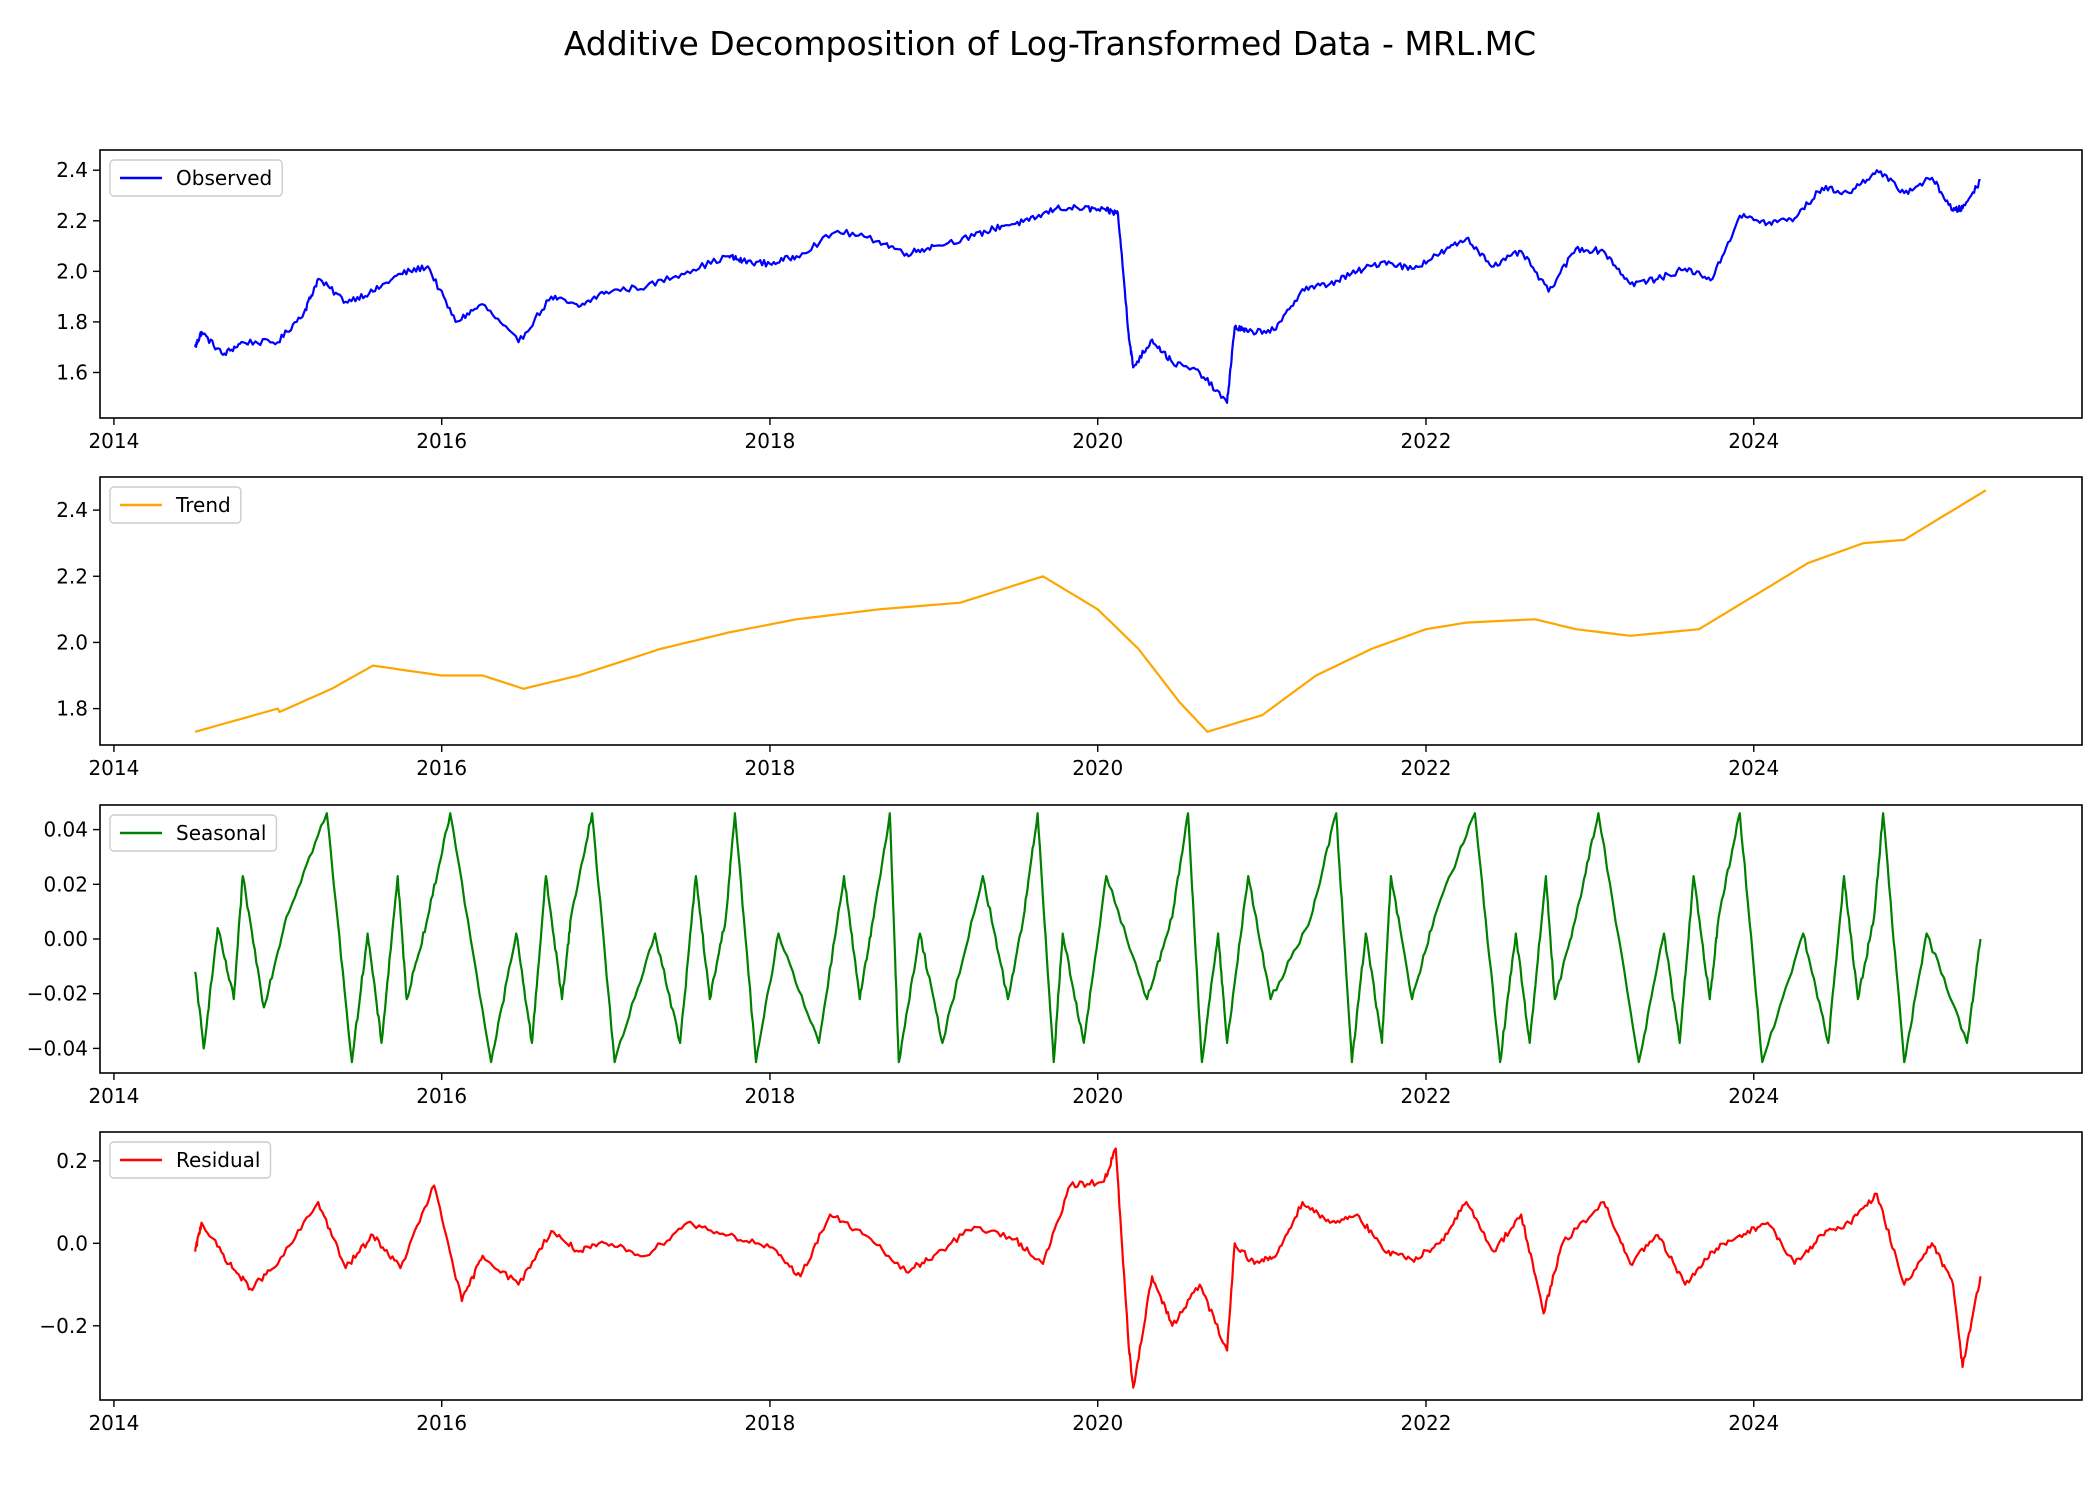 Image resolution: width=2100 pixels, height=1500 pixels. Describe the element at coordinates (72, 1161) in the screenshot. I see `y-tick-label: 0.2` at that location.